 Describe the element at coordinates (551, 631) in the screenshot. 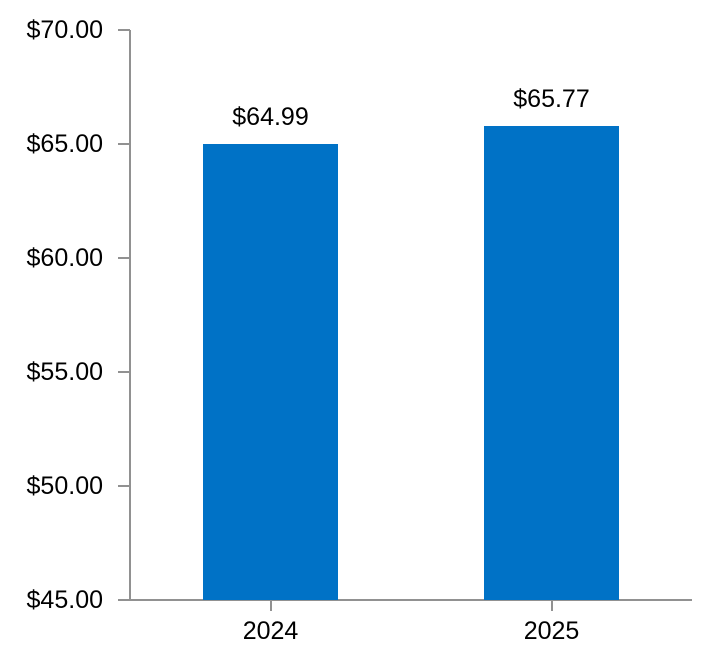

I see `x-axis-tick-label: 2025` at that location.